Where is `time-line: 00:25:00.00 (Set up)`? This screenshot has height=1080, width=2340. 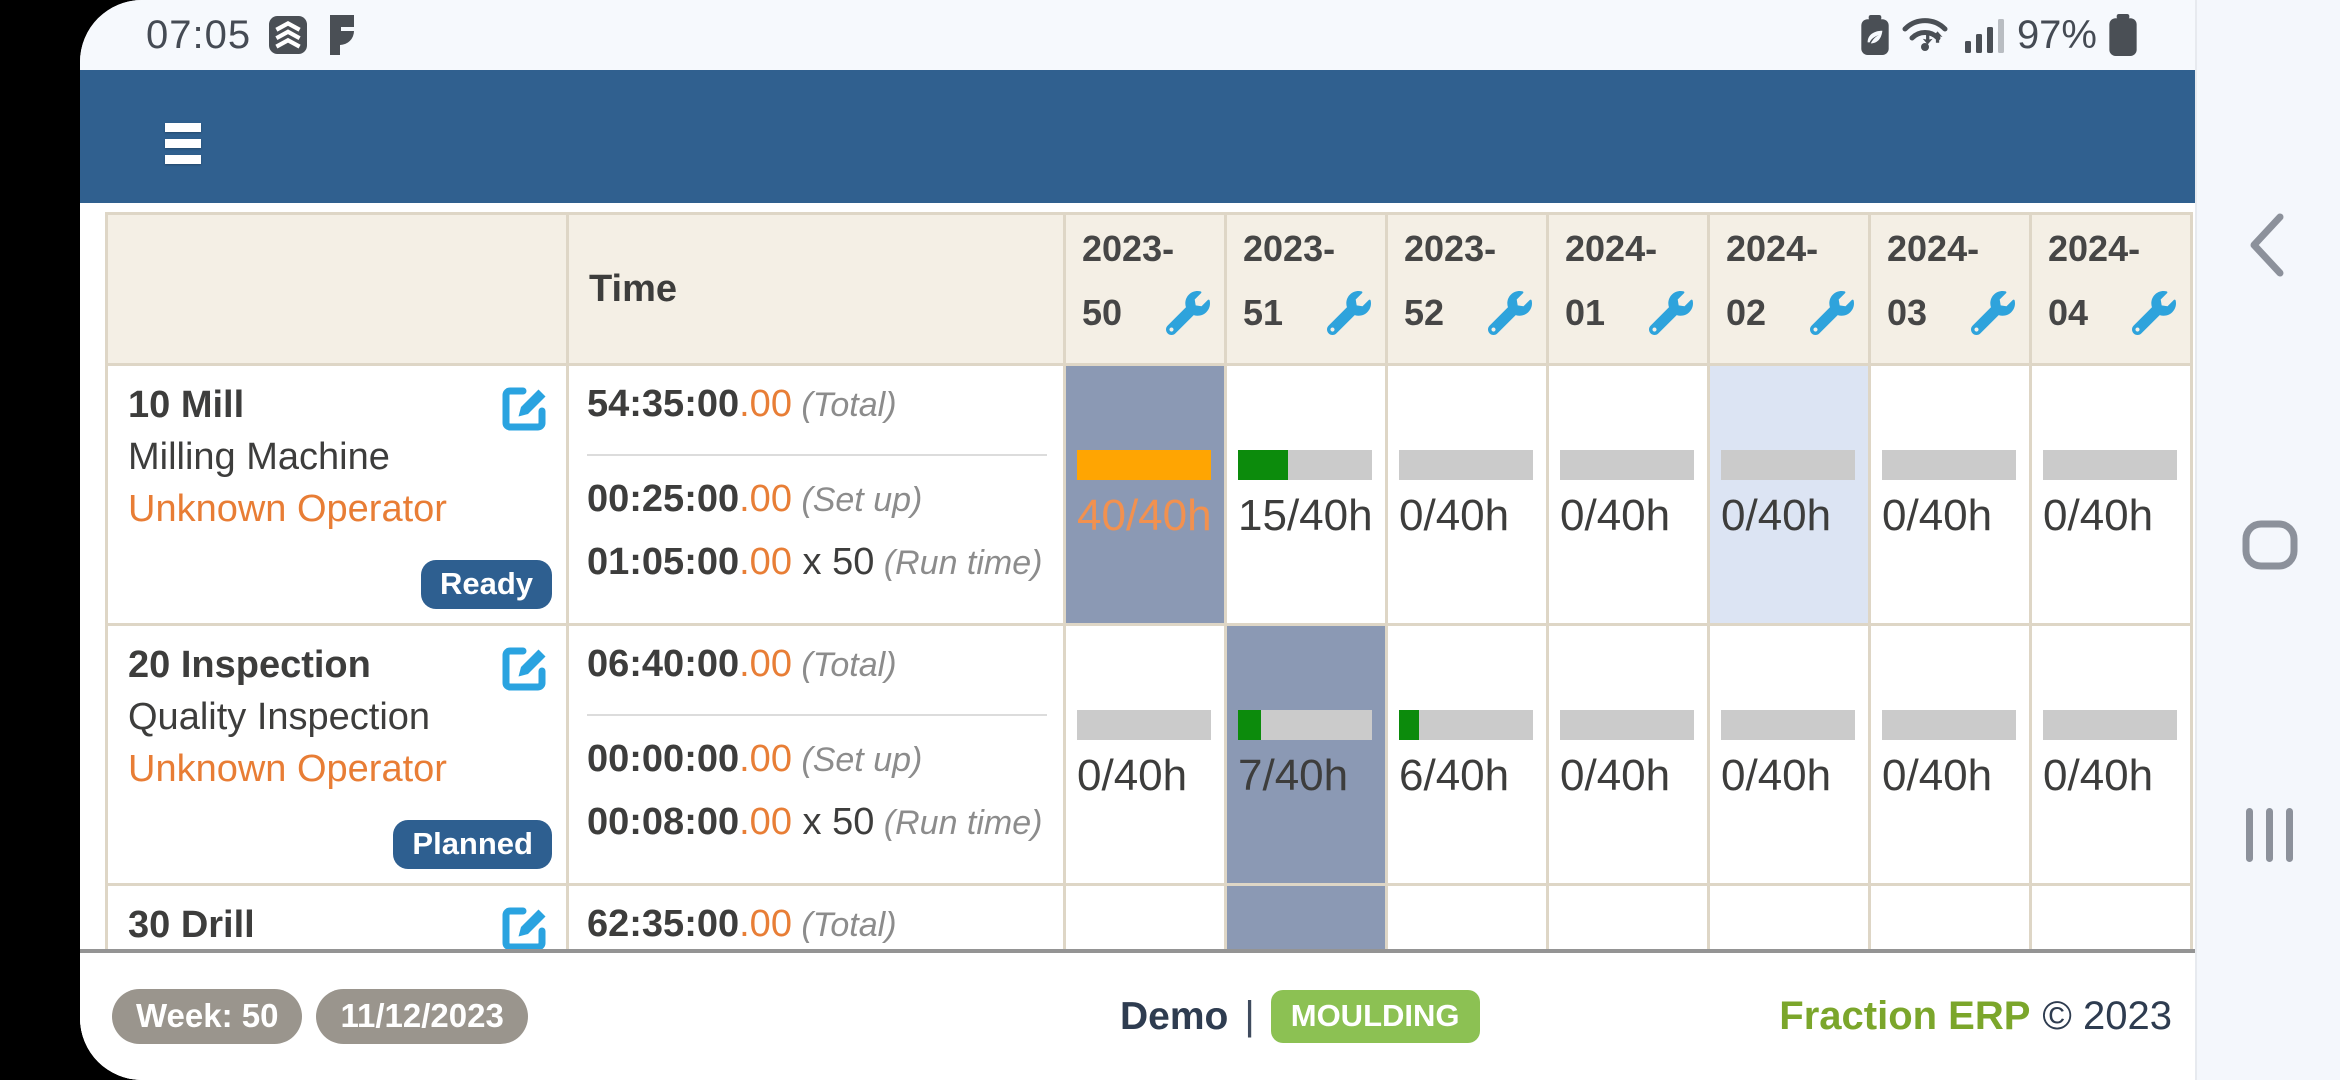
time-line: 00:25:00.00 (Set up) is located at coordinates (825, 499).